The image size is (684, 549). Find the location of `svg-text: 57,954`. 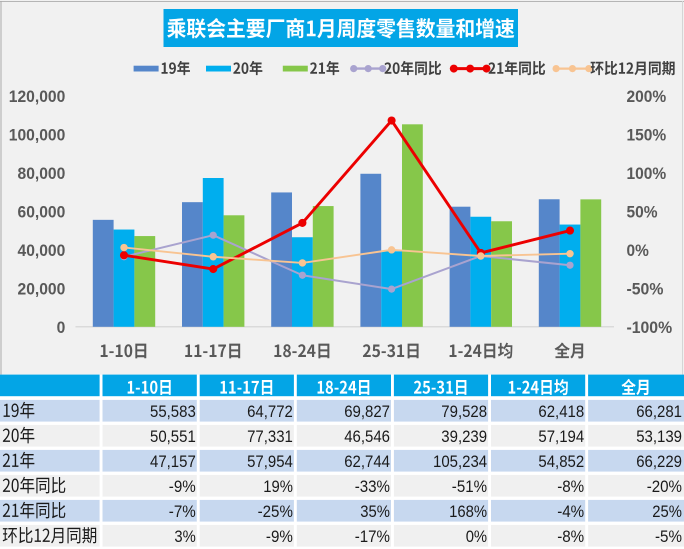

svg-text: 57,954 is located at coordinates (270, 461).